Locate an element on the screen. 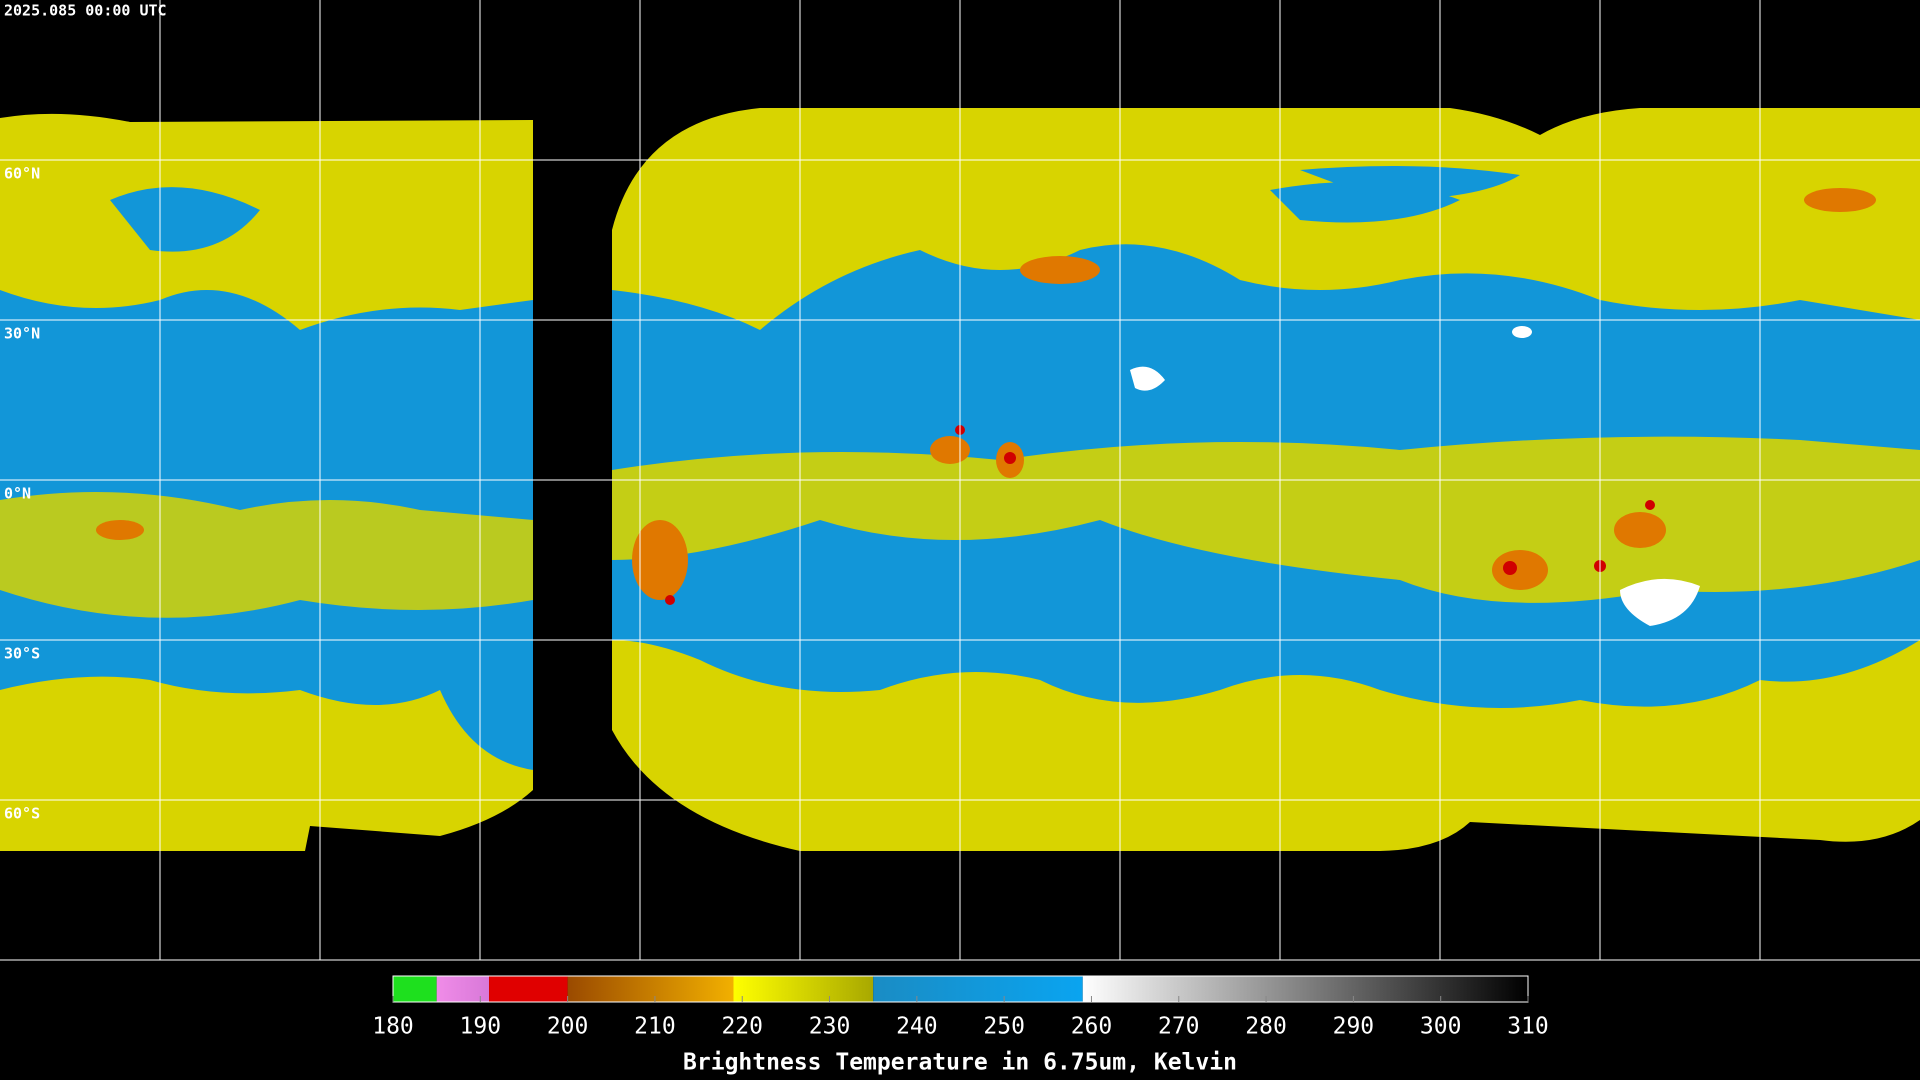  colorbar-tick-label: 300 is located at coordinates (1441, 1027).